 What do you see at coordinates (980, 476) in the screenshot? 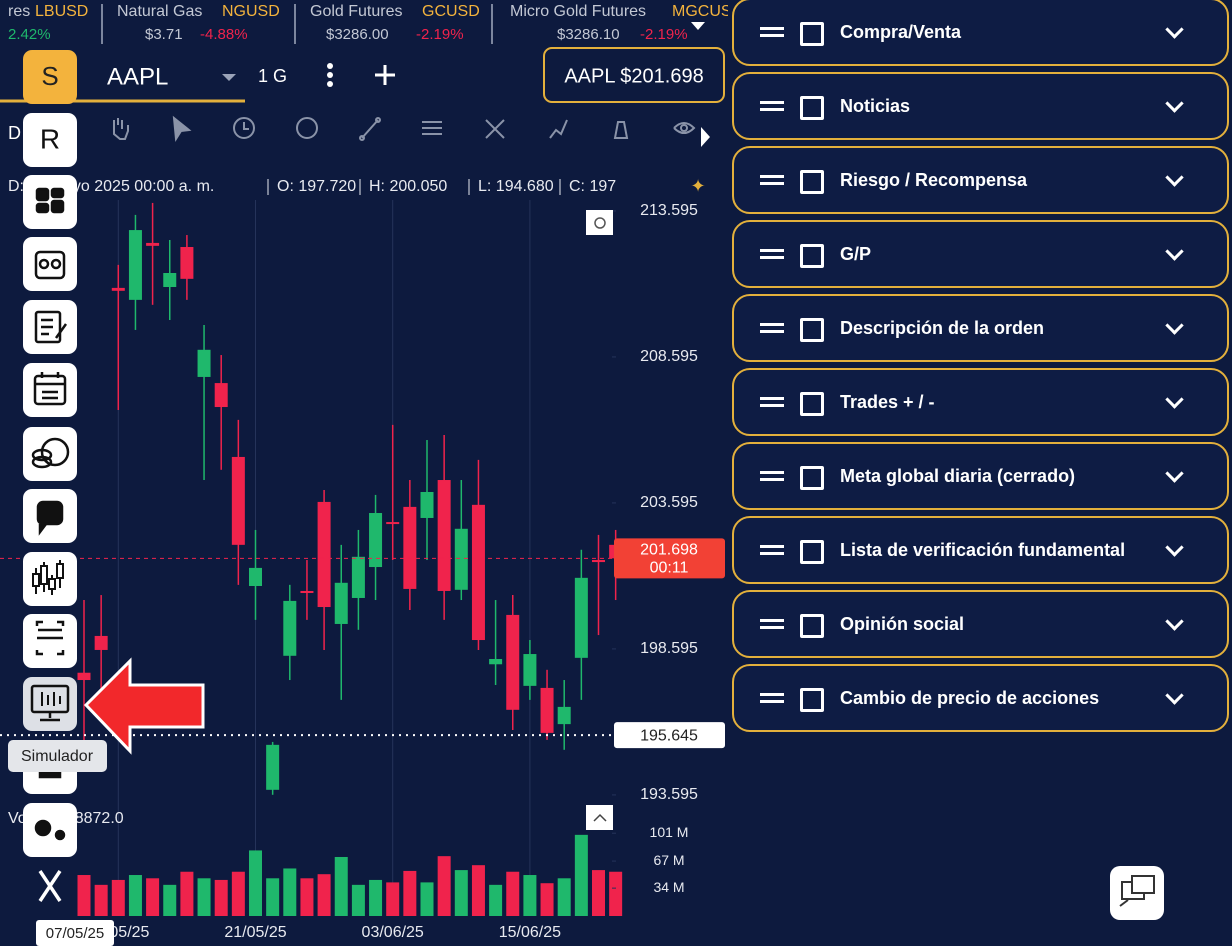
I see `panel: Meta global diaria (cerrado)` at bounding box center [980, 476].